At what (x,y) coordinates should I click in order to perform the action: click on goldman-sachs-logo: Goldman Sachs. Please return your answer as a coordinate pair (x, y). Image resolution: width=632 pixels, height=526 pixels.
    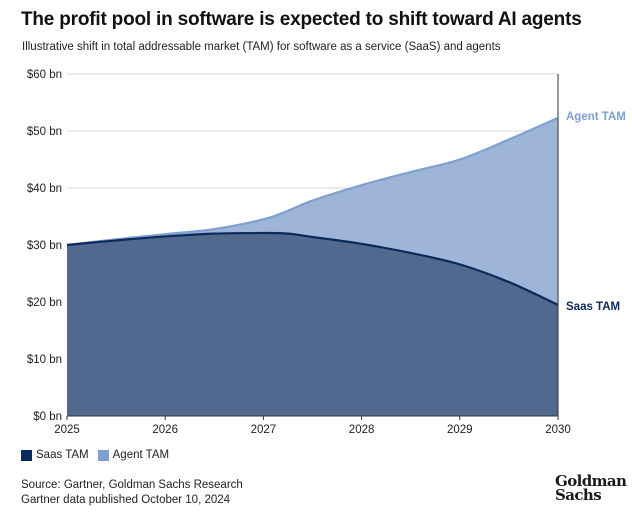
    Looking at the image, I should click on (591, 488).